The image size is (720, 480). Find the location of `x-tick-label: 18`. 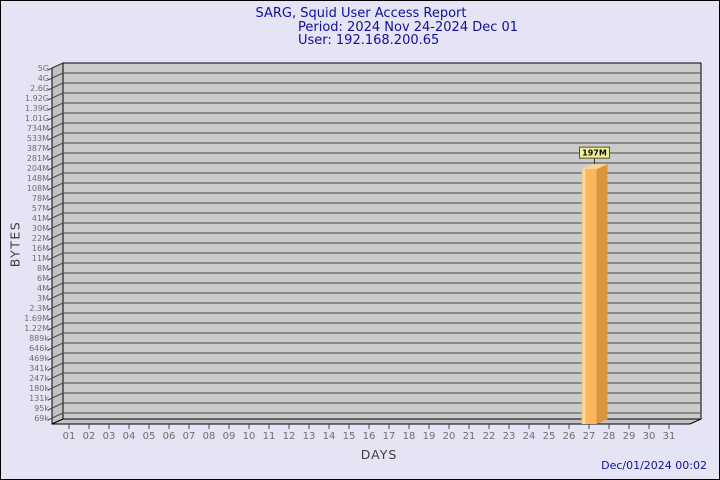

x-tick-label: 18 is located at coordinates (409, 436).